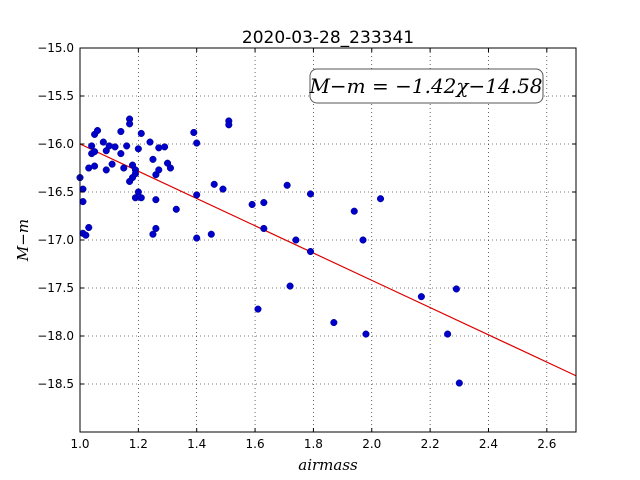 Image resolution: width=640 pixels, height=480 pixels. What do you see at coordinates (55, 288) in the screenshot?
I see `y-tick-label: −17.5` at bounding box center [55, 288].